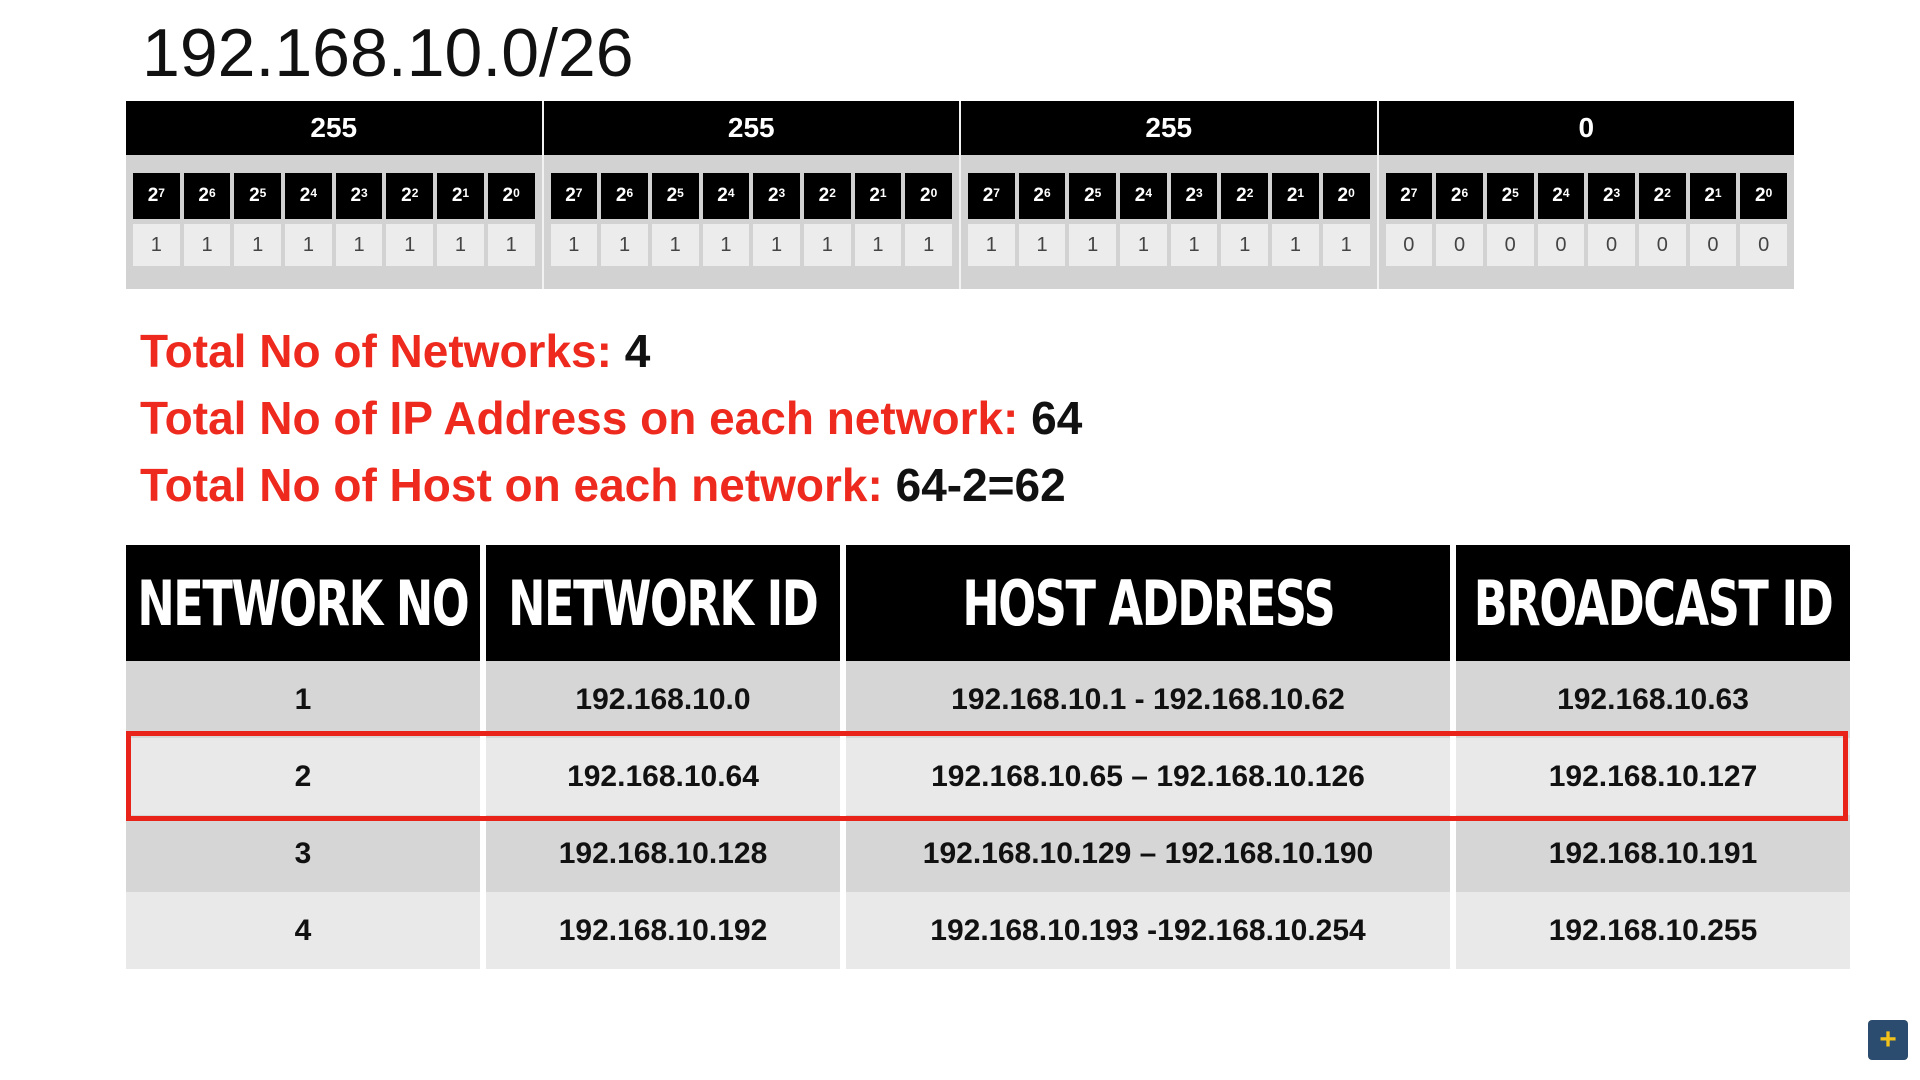  What do you see at coordinates (1586, 128) in the screenshot?
I see `octet-value: 0` at bounding box center [1586, 128].